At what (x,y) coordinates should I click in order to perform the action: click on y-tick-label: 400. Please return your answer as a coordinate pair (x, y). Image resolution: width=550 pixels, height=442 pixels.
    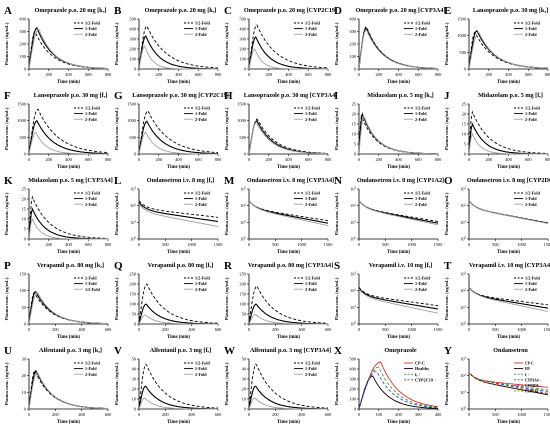
    Looking at the image, I should click on (22, 19).